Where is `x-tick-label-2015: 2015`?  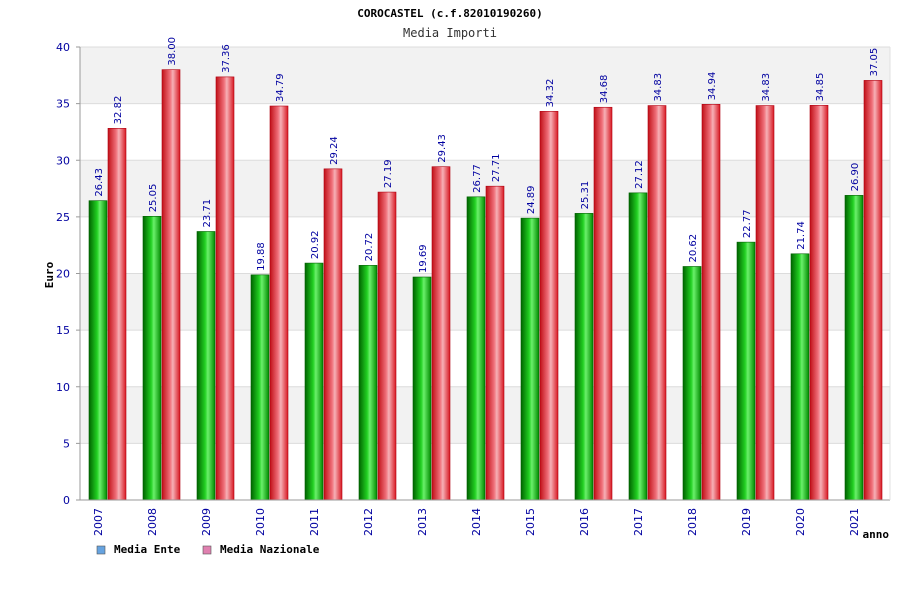
x-tick-label-2015: 2015 is located at coordinates (530, 522).